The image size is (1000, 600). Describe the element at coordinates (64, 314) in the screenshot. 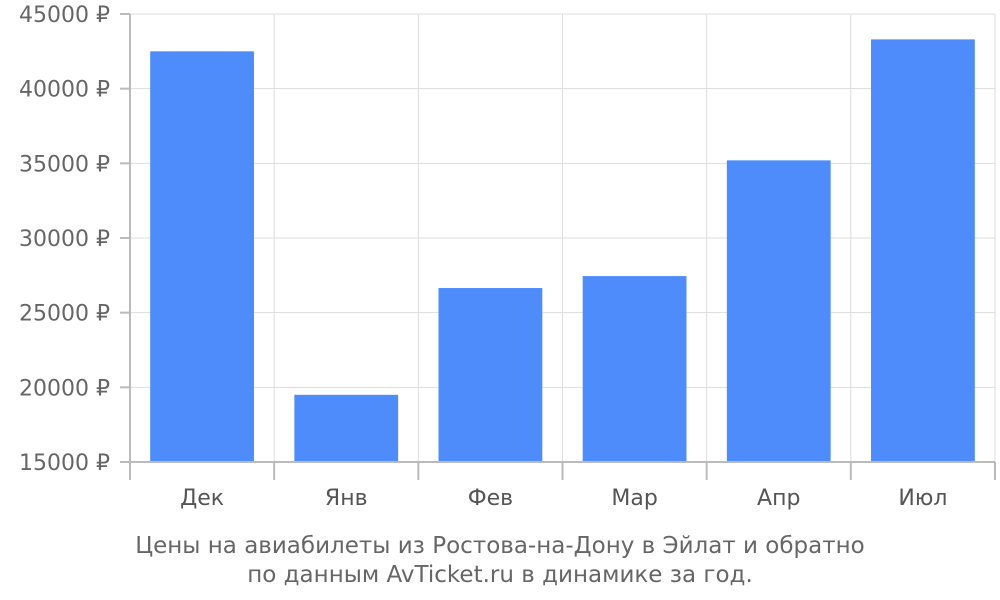

I see `y-tick-label: 25000 ₽` at that location.